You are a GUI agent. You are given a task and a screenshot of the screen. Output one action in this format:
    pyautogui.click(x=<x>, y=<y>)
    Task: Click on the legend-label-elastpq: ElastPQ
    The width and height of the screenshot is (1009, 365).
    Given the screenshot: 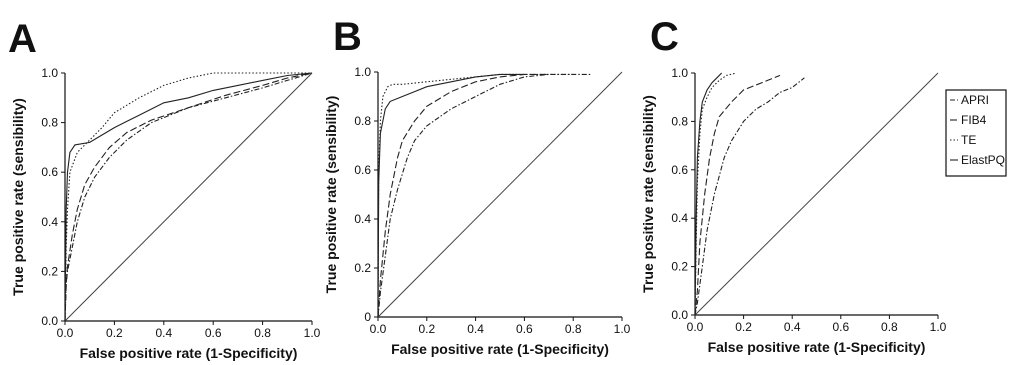 What is the action you would take?
    pyautogui.click(x=983, y=160)
    